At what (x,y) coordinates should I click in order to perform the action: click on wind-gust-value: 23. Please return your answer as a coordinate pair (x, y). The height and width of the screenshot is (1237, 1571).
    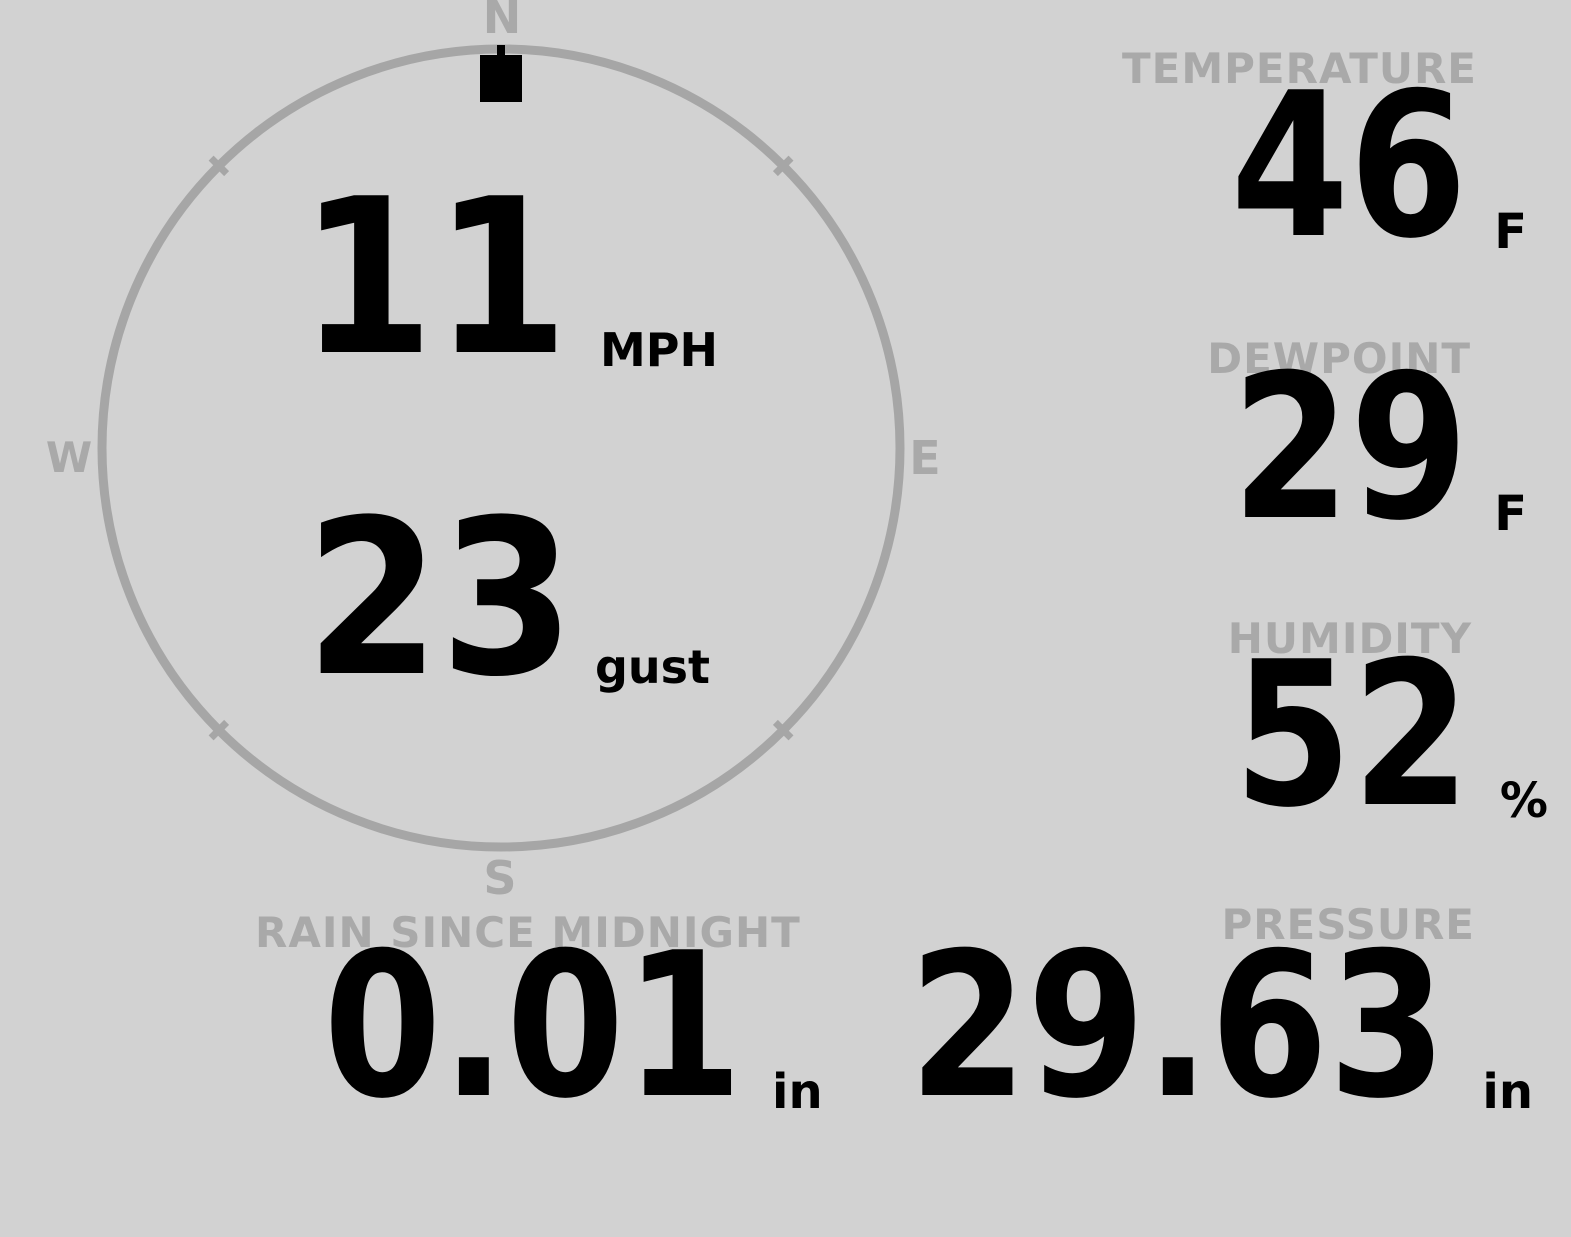
    Looking at the image, I should click on (440, 598).